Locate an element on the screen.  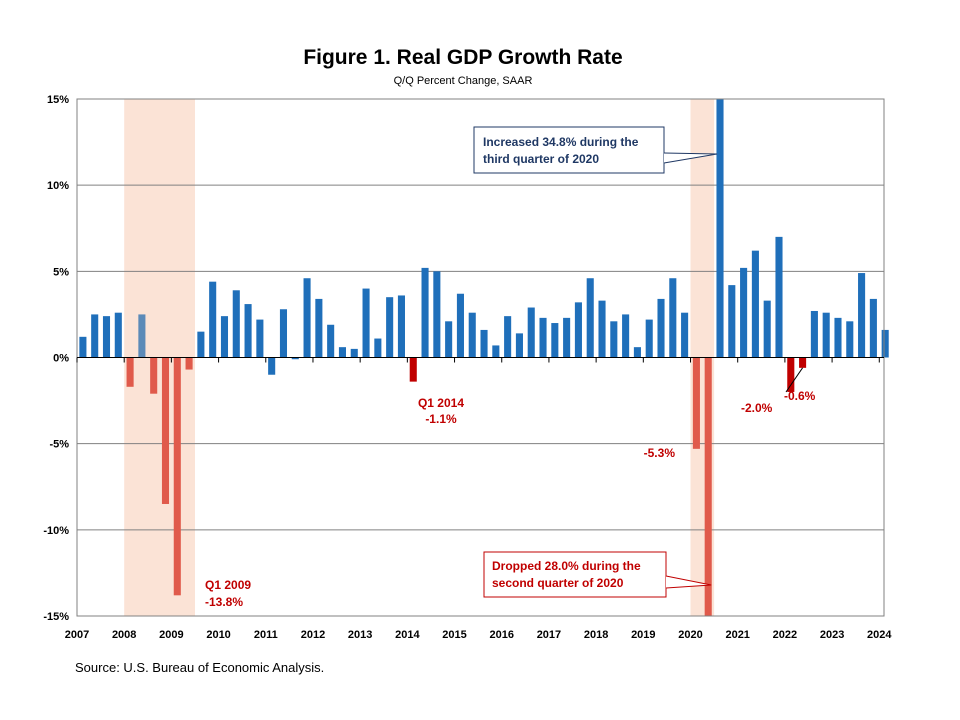
x-tick-label: 2014 is located at coordinates (407, 635).